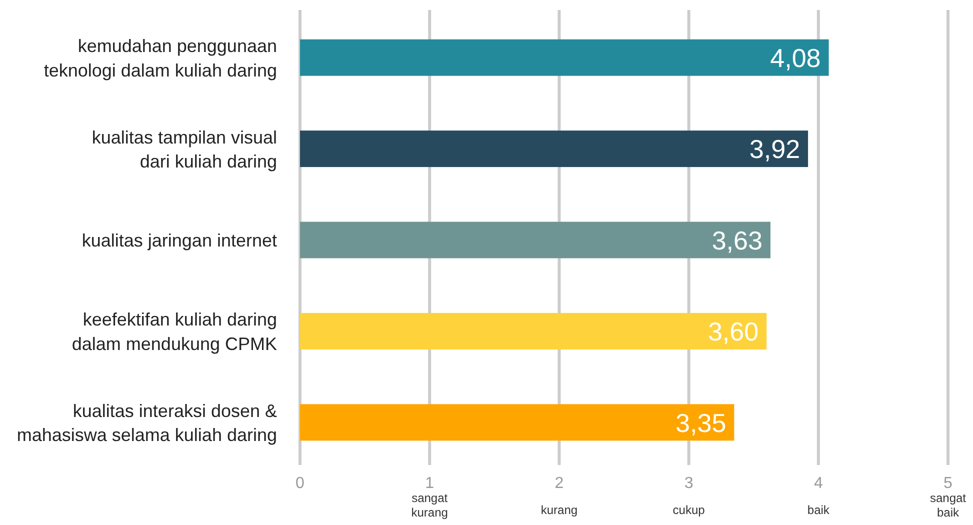  I want to click on x-tick-label: 4, so click(818, 483).